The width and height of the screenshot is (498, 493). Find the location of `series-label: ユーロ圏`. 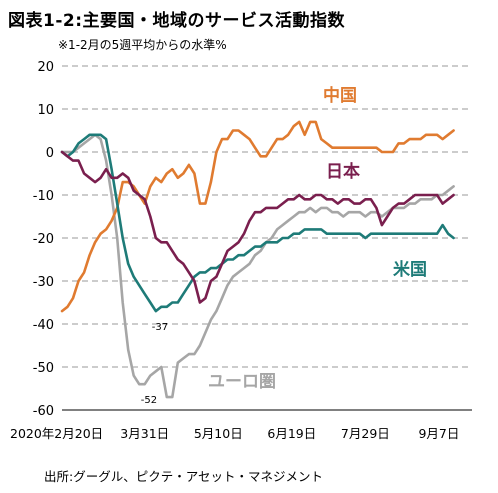

series-label: ユーロ圏 is located at coordinates (242, 382).